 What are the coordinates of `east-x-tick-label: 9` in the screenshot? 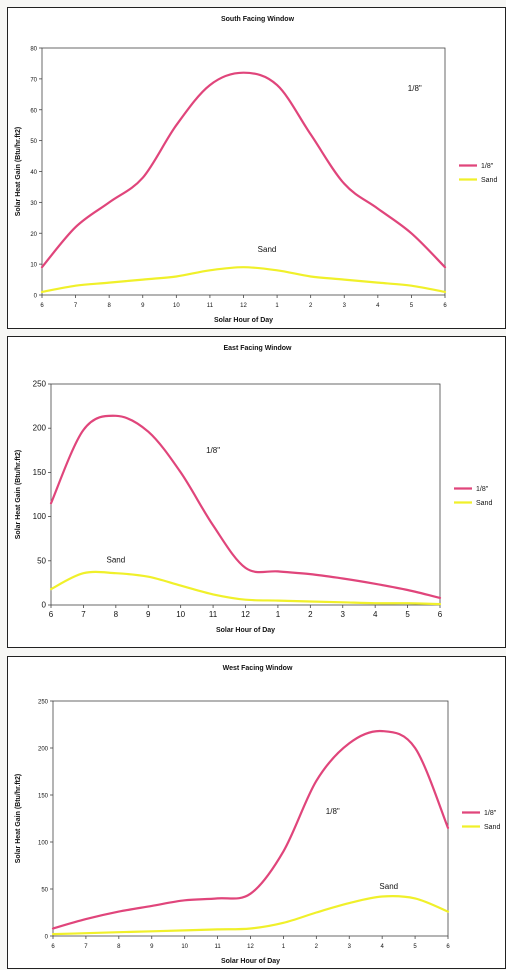 It's located at (148, 614).